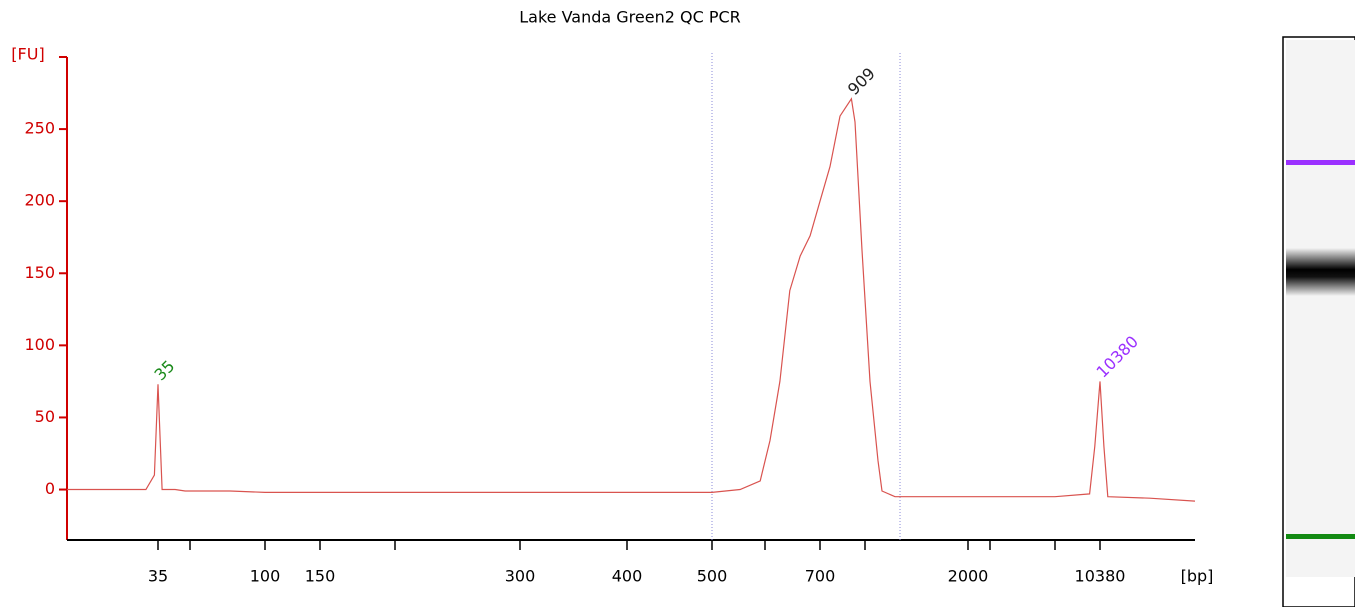 The image size is (1355, 611). I want to click on y-tick-label: 250, so click(39, 128).